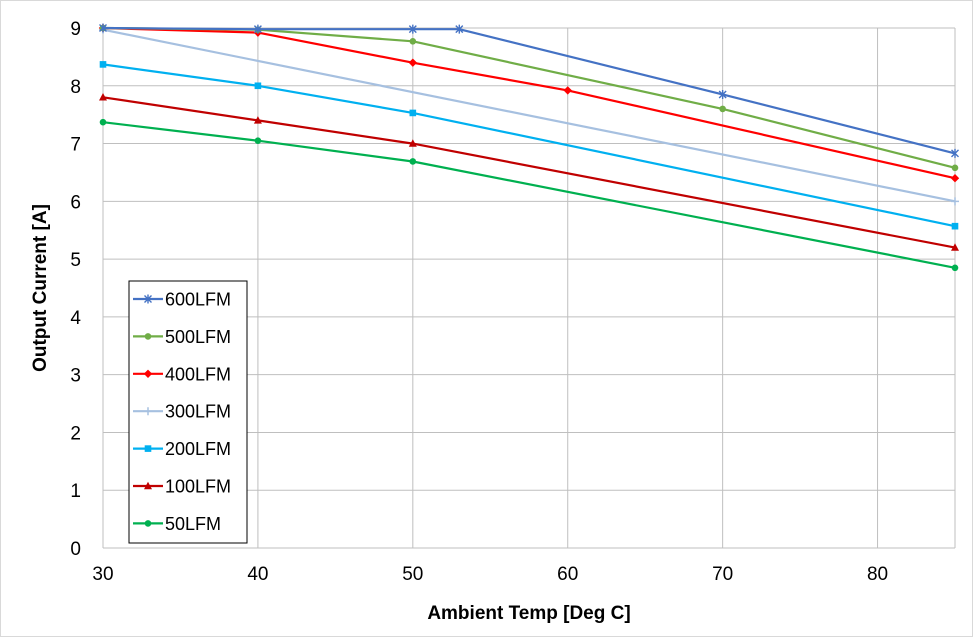 Image resolution: width=975 pixels, height=639 pixels. Describe the element at coordinates (75, 433) in the screenshot. I see `y-tick-label: 2` at that location.